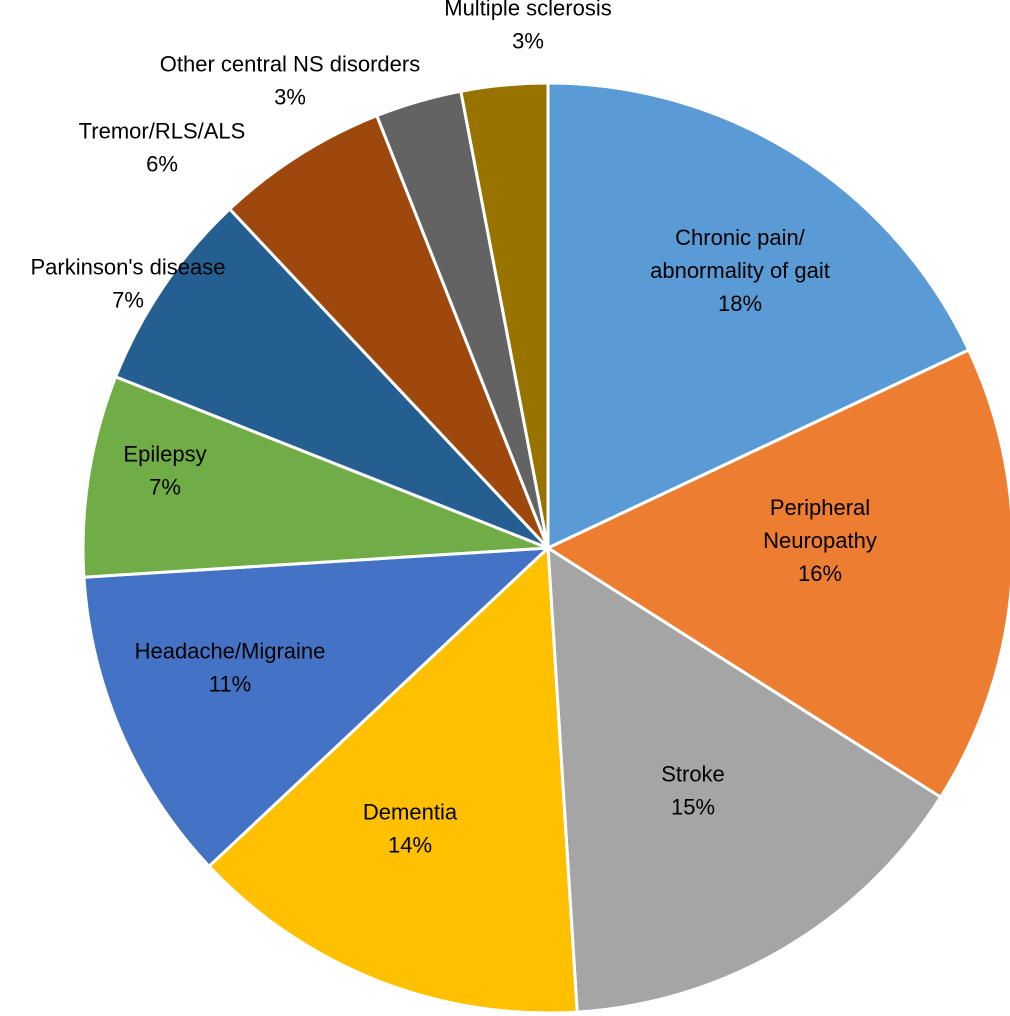 This screenshot has height=1016, width=1010. What do you see at coordinates (315, 477) in the screenshot?
I see `pie-slice-epilepsy` at bounding box center [315, 477].